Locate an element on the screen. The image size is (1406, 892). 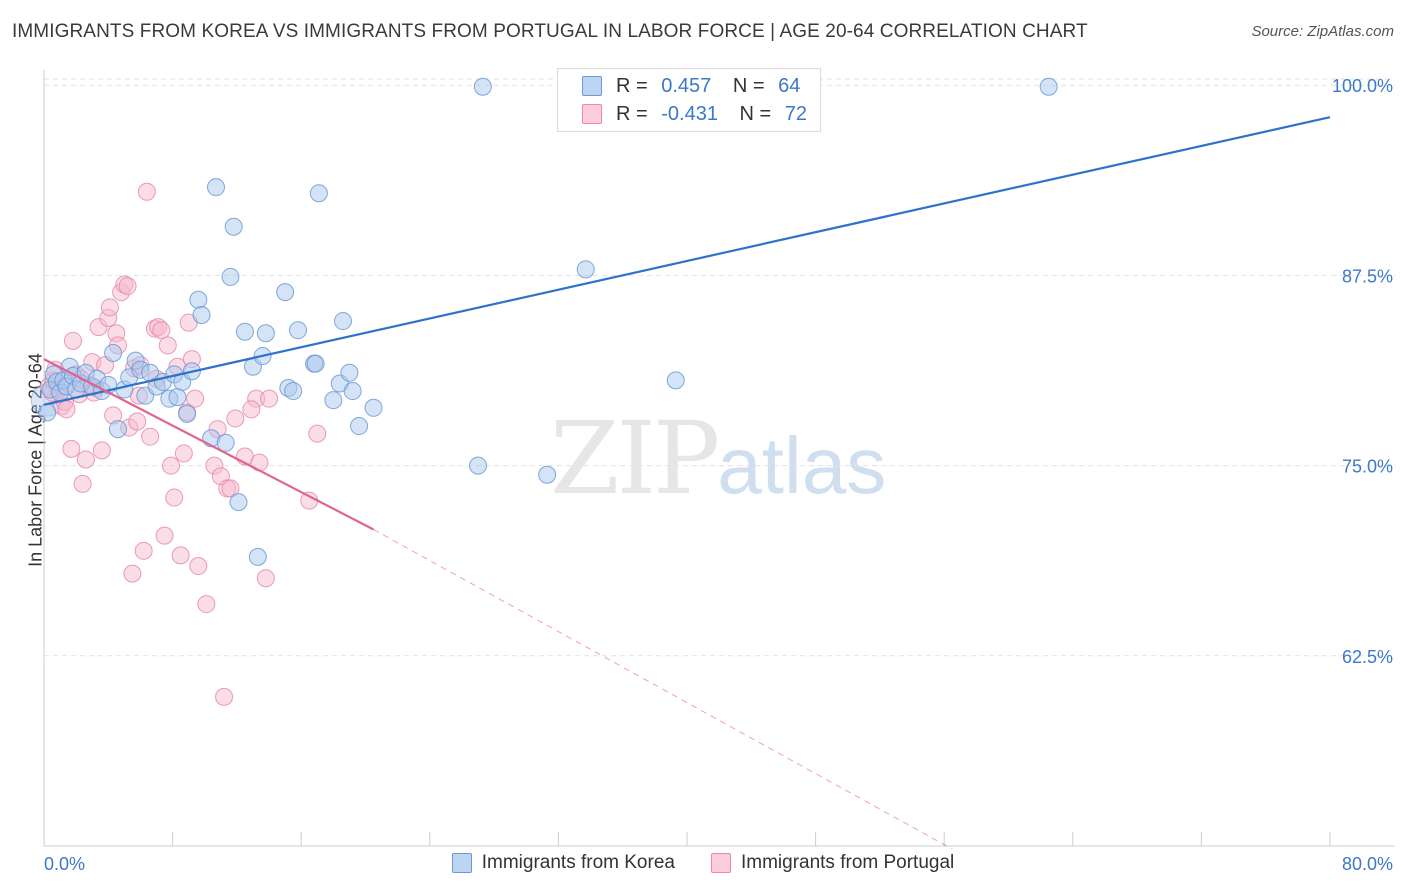
y-tick-label: 62.5% is located at coordinates (1367, 657).